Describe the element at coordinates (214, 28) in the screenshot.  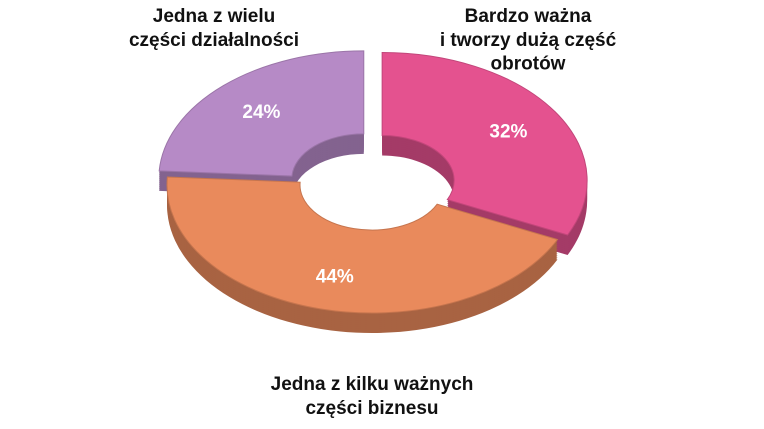
I see `category-label: Jedna z wielu części działalności` at that location.